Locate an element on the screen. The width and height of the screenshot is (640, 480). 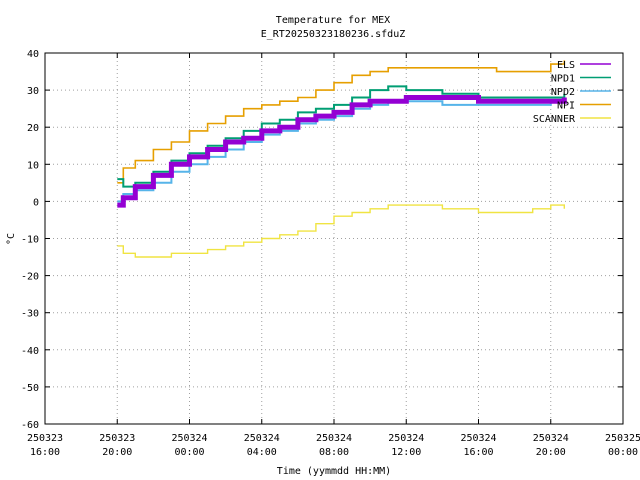
y-tick-label: 20 is located at coordinates (33, 128).